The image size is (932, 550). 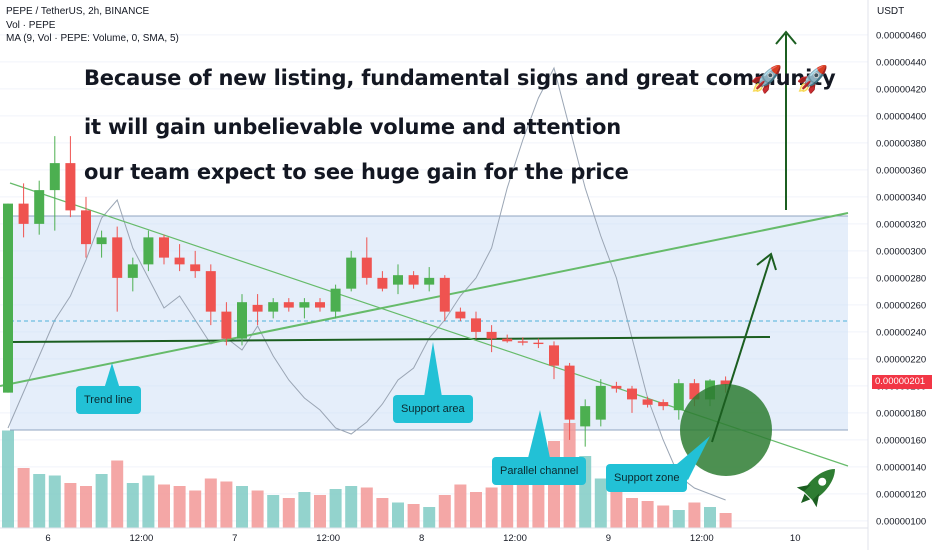 I want to click on support-zone-callout: Support zone, so click(x=647, y=478).